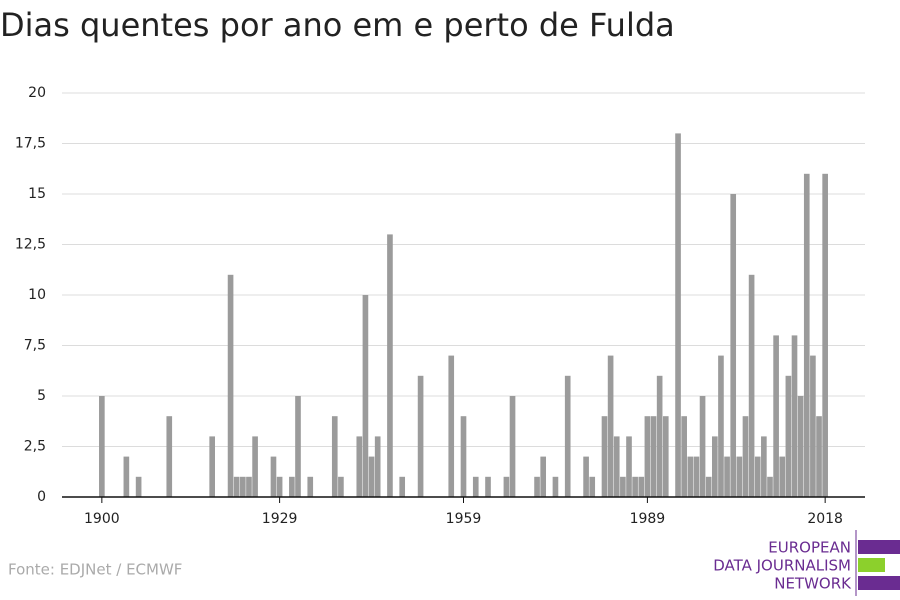 The width and height of the screenshot is (900, 600). Describe the element at coordinates (813, 584) in the screenshot. I see `logo-text: NETWORK` at that location.